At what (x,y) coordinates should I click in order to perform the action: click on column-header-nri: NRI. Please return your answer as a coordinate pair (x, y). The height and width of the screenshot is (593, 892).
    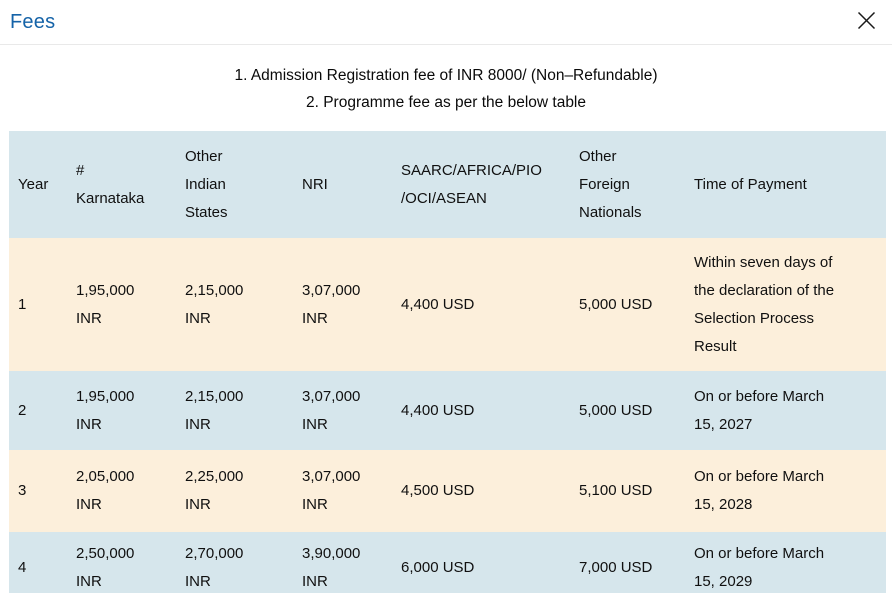
    Looking at the image, I should click on (315, 184).